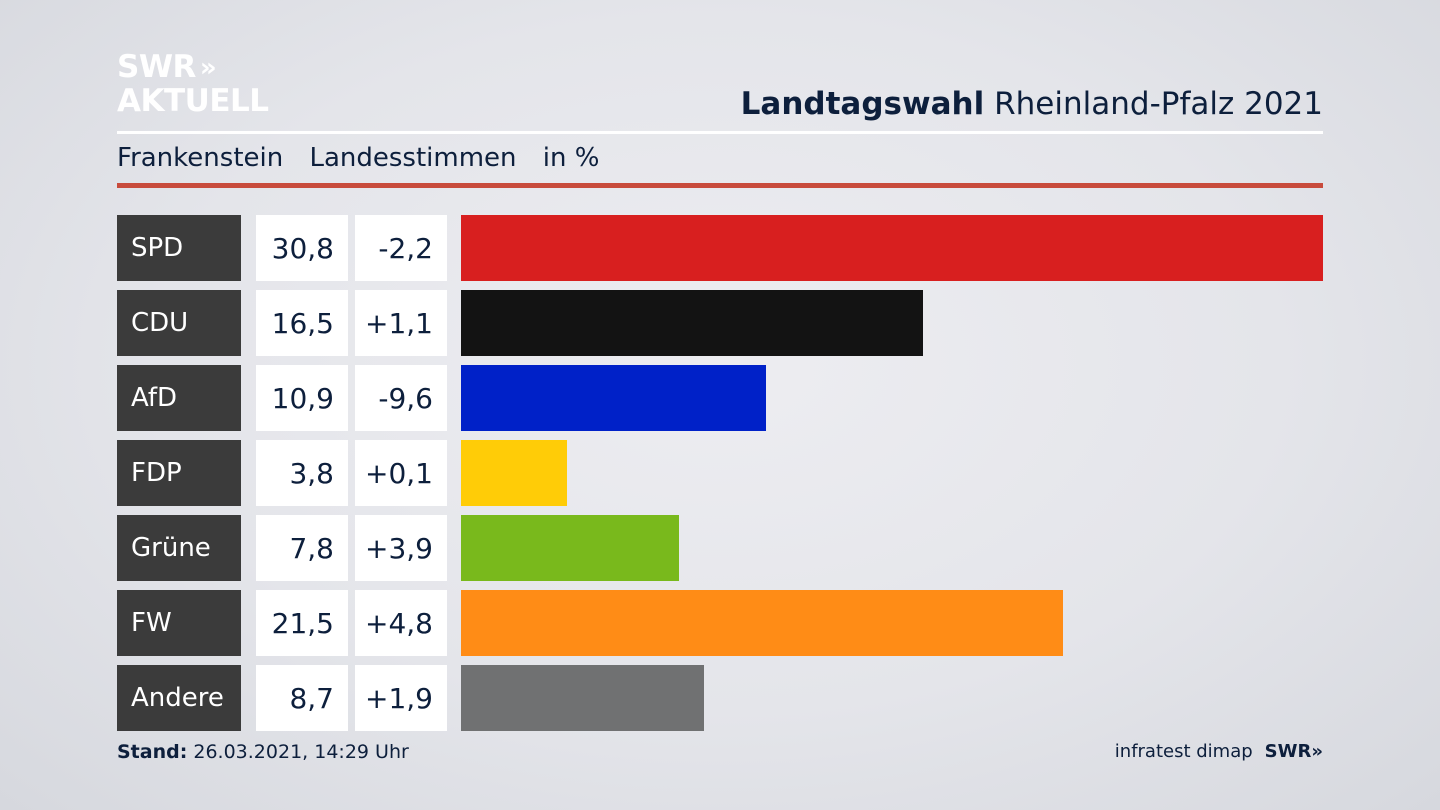  What do you see at coordinates (720, 473) in the screenshot?
I see `result-row: FDP 3,8 +0,1` at bounding box center [720, 473].